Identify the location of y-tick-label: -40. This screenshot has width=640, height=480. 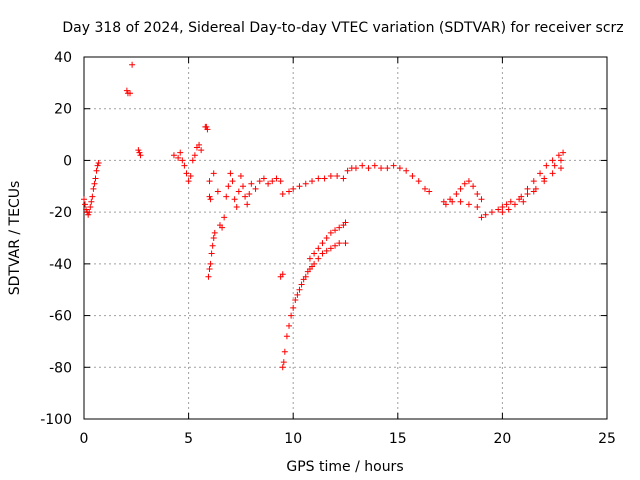
(60, 265).